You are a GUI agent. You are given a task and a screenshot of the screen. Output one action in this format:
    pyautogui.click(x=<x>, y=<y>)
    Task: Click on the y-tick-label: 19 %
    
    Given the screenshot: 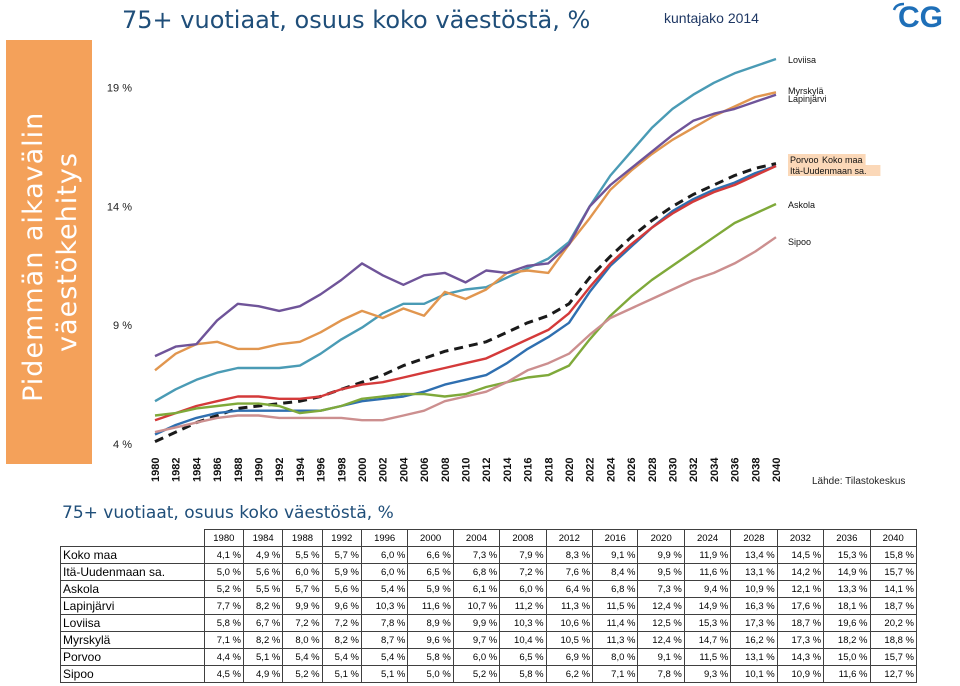 What is the action you would take?
    pyautogui.click(x=119, y=89)
    